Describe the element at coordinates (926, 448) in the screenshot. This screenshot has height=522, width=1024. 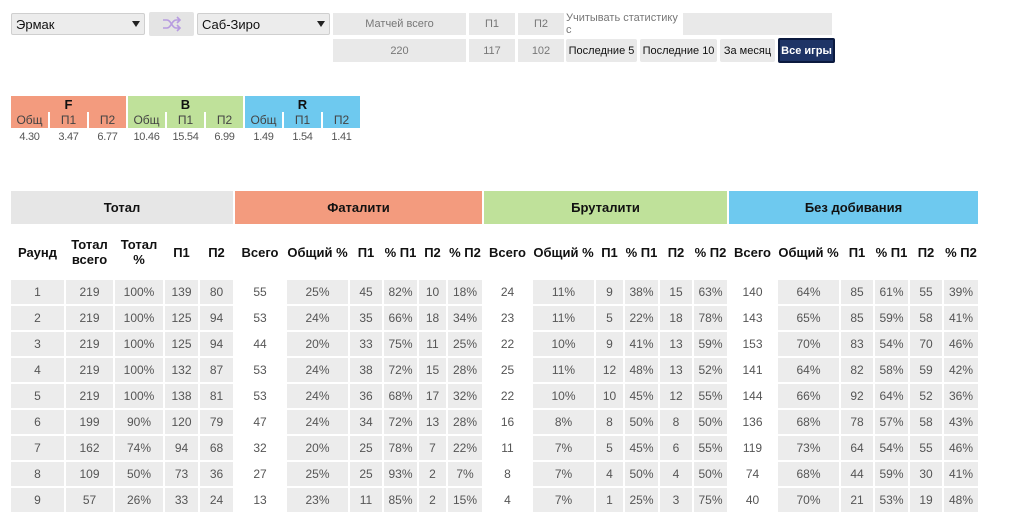
I see `table-cell: 55` at that location.